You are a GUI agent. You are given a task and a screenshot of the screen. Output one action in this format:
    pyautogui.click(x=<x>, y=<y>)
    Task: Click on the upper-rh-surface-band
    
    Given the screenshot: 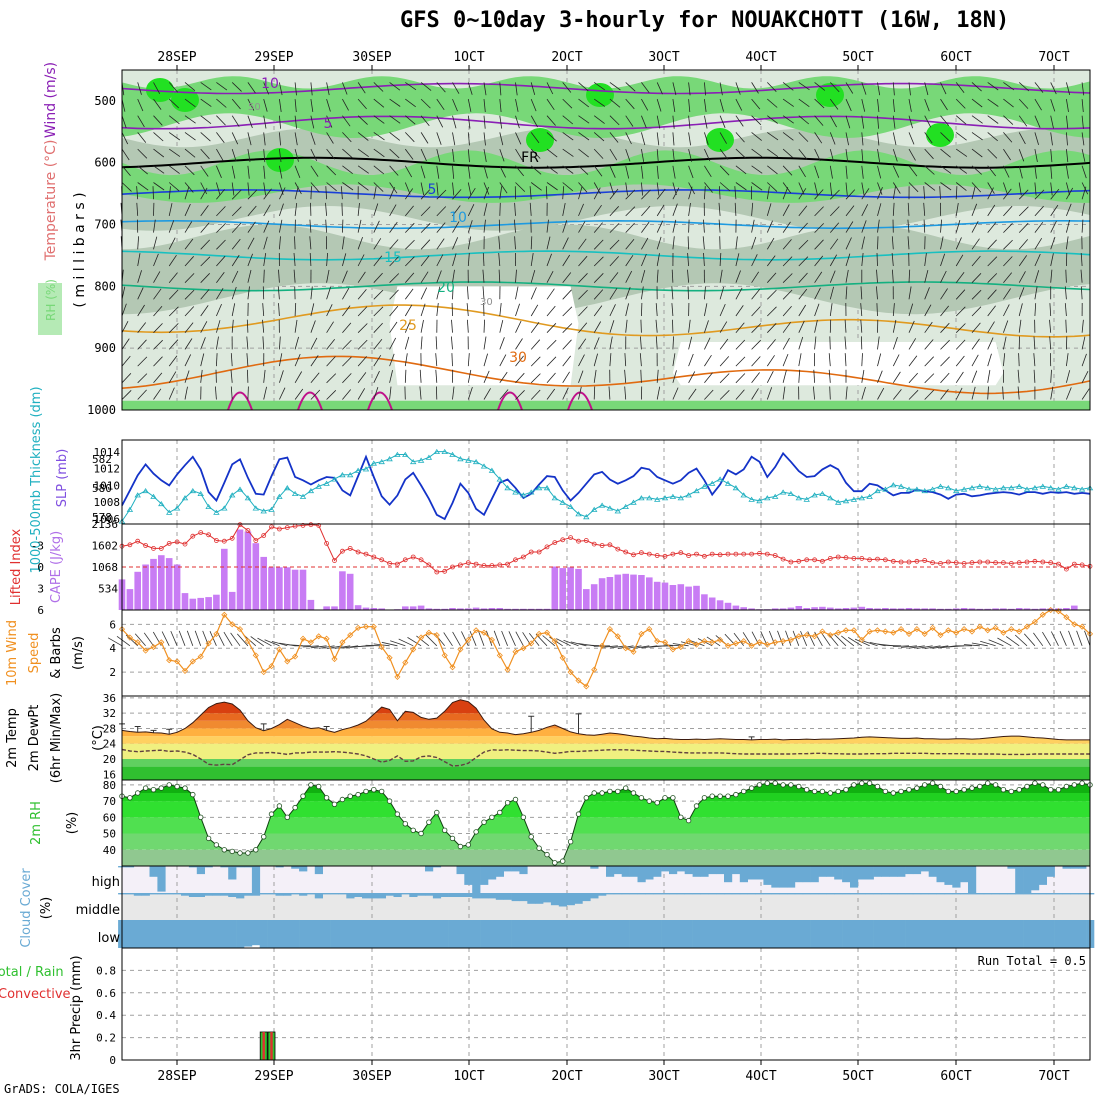 What is the action you would take?
    pyautogui.click(x=606, y=405)
    